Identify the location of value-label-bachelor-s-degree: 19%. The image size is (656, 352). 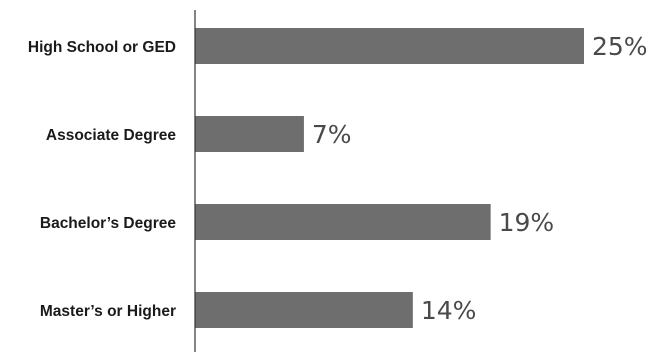
(527, 222).